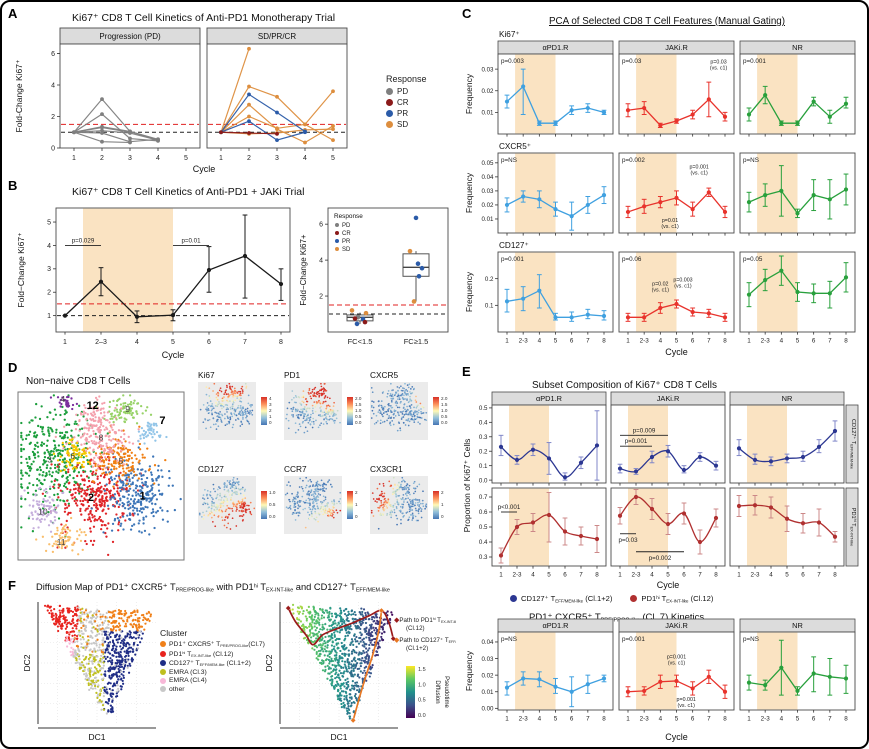  Describe the element at coordinates (101, 475) in the screenshot. I see `umap-points` at that location.